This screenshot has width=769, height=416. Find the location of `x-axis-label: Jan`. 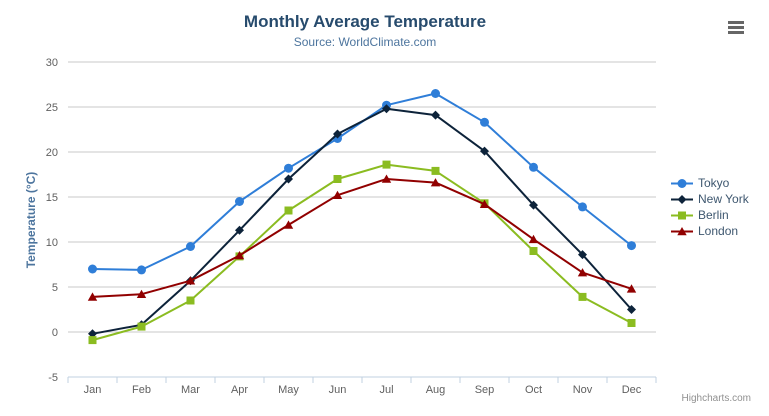

x-axis-label: Jan is located at coordinates (93, 390).